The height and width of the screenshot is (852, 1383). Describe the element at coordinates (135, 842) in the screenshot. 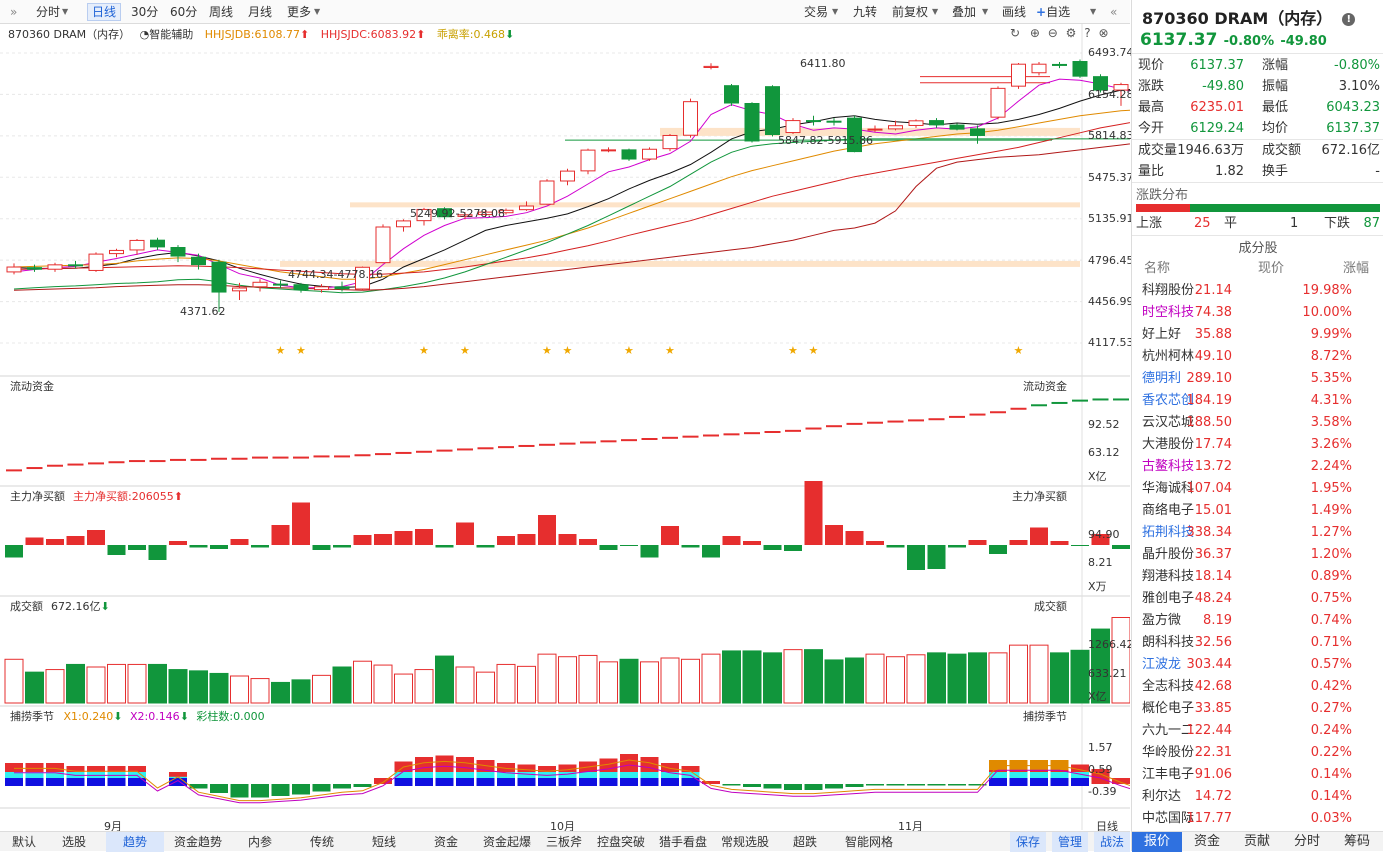

I see `tab-trend: 趋势` at that location.